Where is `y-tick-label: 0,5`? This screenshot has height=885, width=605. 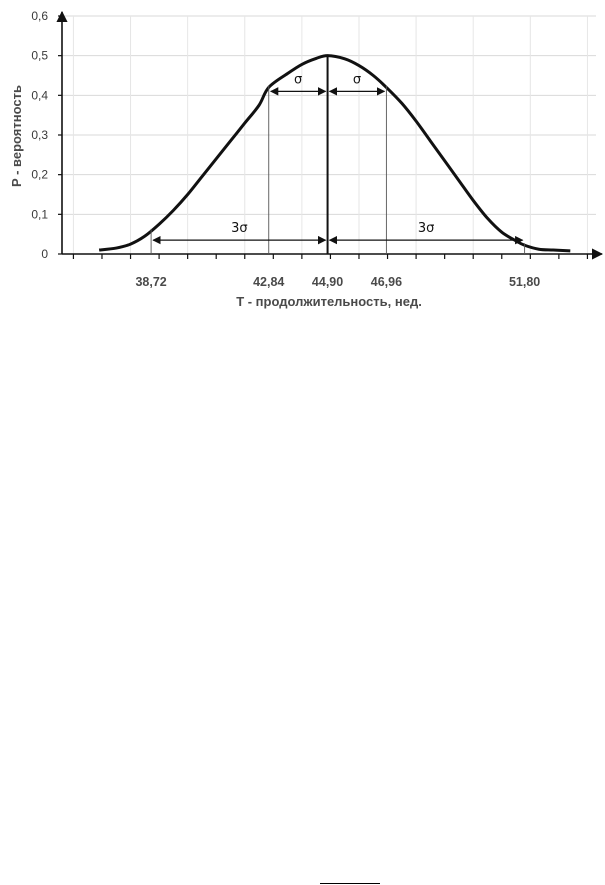
y-tick-label: 0,5 is located at coordinates (39, 56).